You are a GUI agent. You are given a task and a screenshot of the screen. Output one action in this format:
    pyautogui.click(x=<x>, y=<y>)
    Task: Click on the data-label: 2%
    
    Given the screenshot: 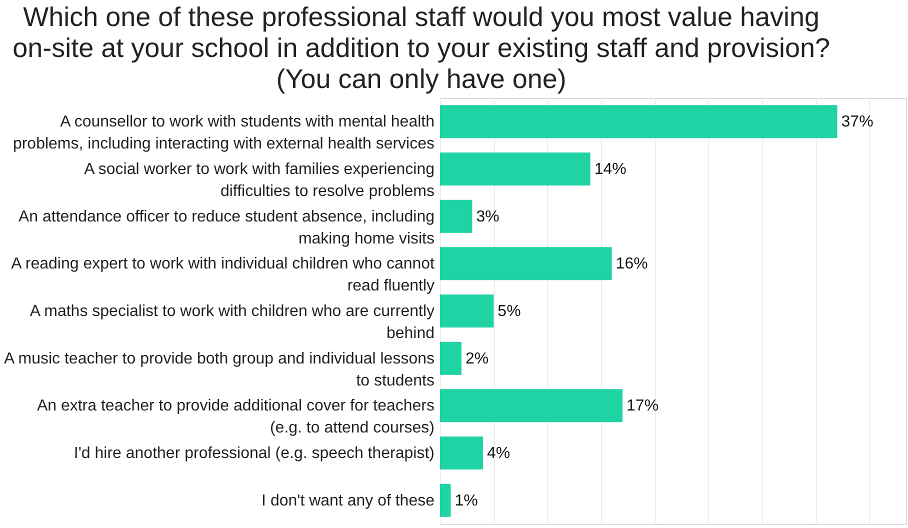 What is the action you would take?
    pyautogui.click(x=477, y=359)
    